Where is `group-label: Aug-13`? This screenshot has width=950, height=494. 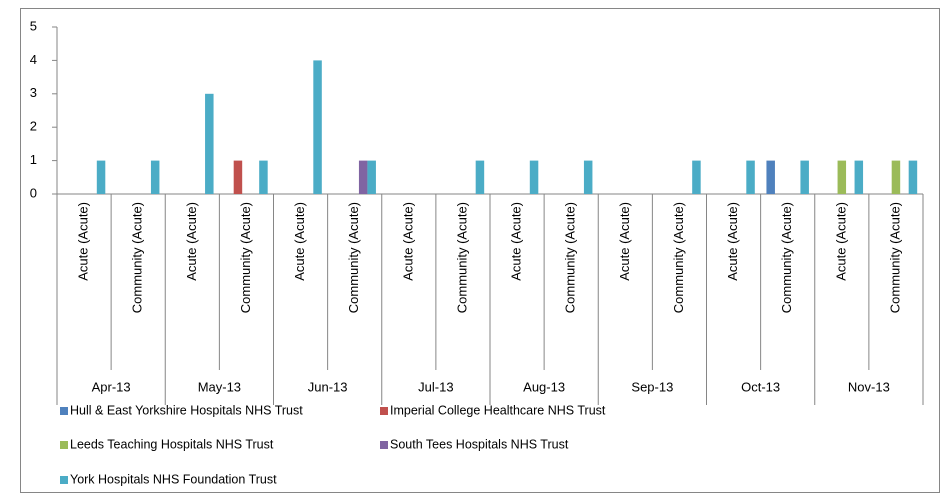 group-label: Aug-13 is located at coordinates (544, 386).